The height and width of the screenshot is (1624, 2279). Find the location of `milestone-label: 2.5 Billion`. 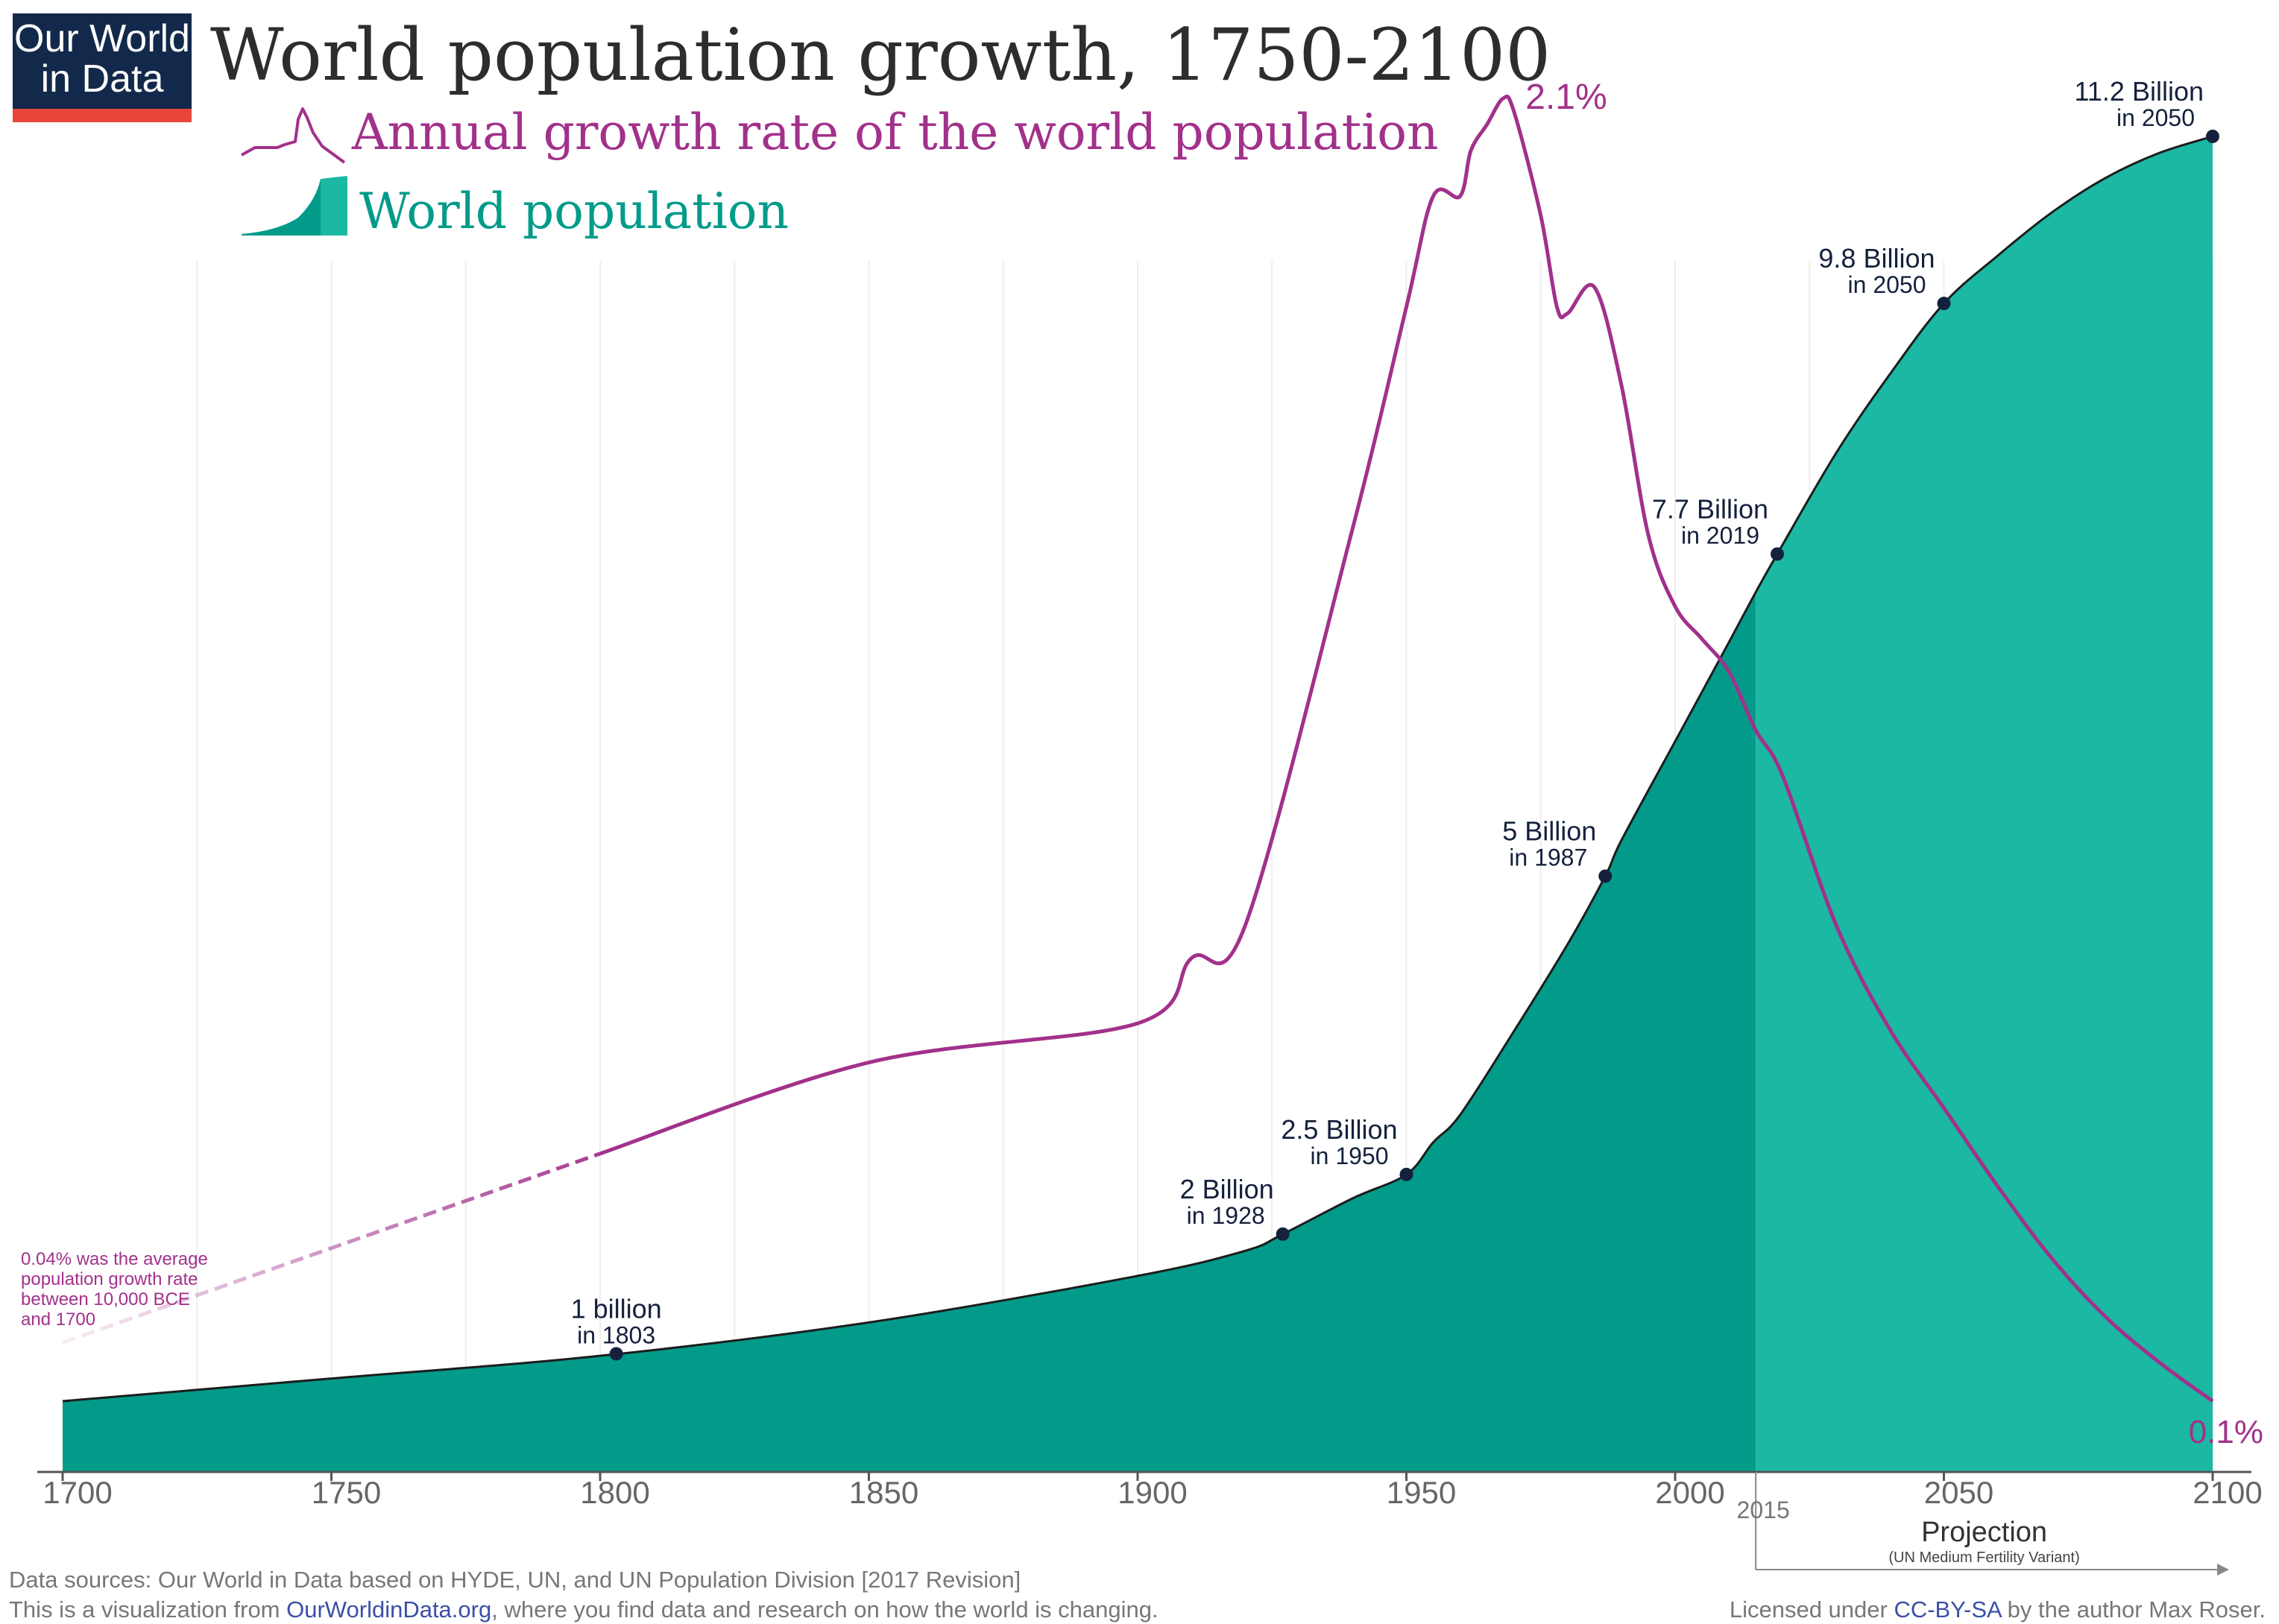

milestone-label: 2.5 Billion is located at coordinates (1339, 1129).